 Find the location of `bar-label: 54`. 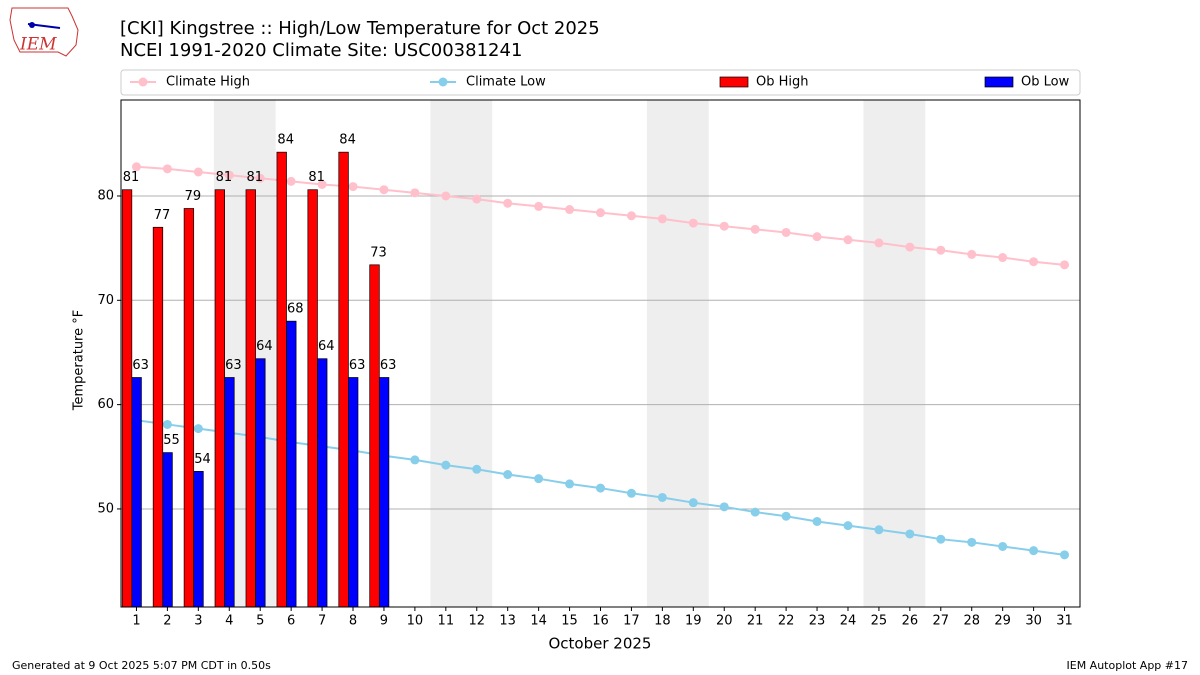

bar-label: 54 is located at coordinates (202, 459).